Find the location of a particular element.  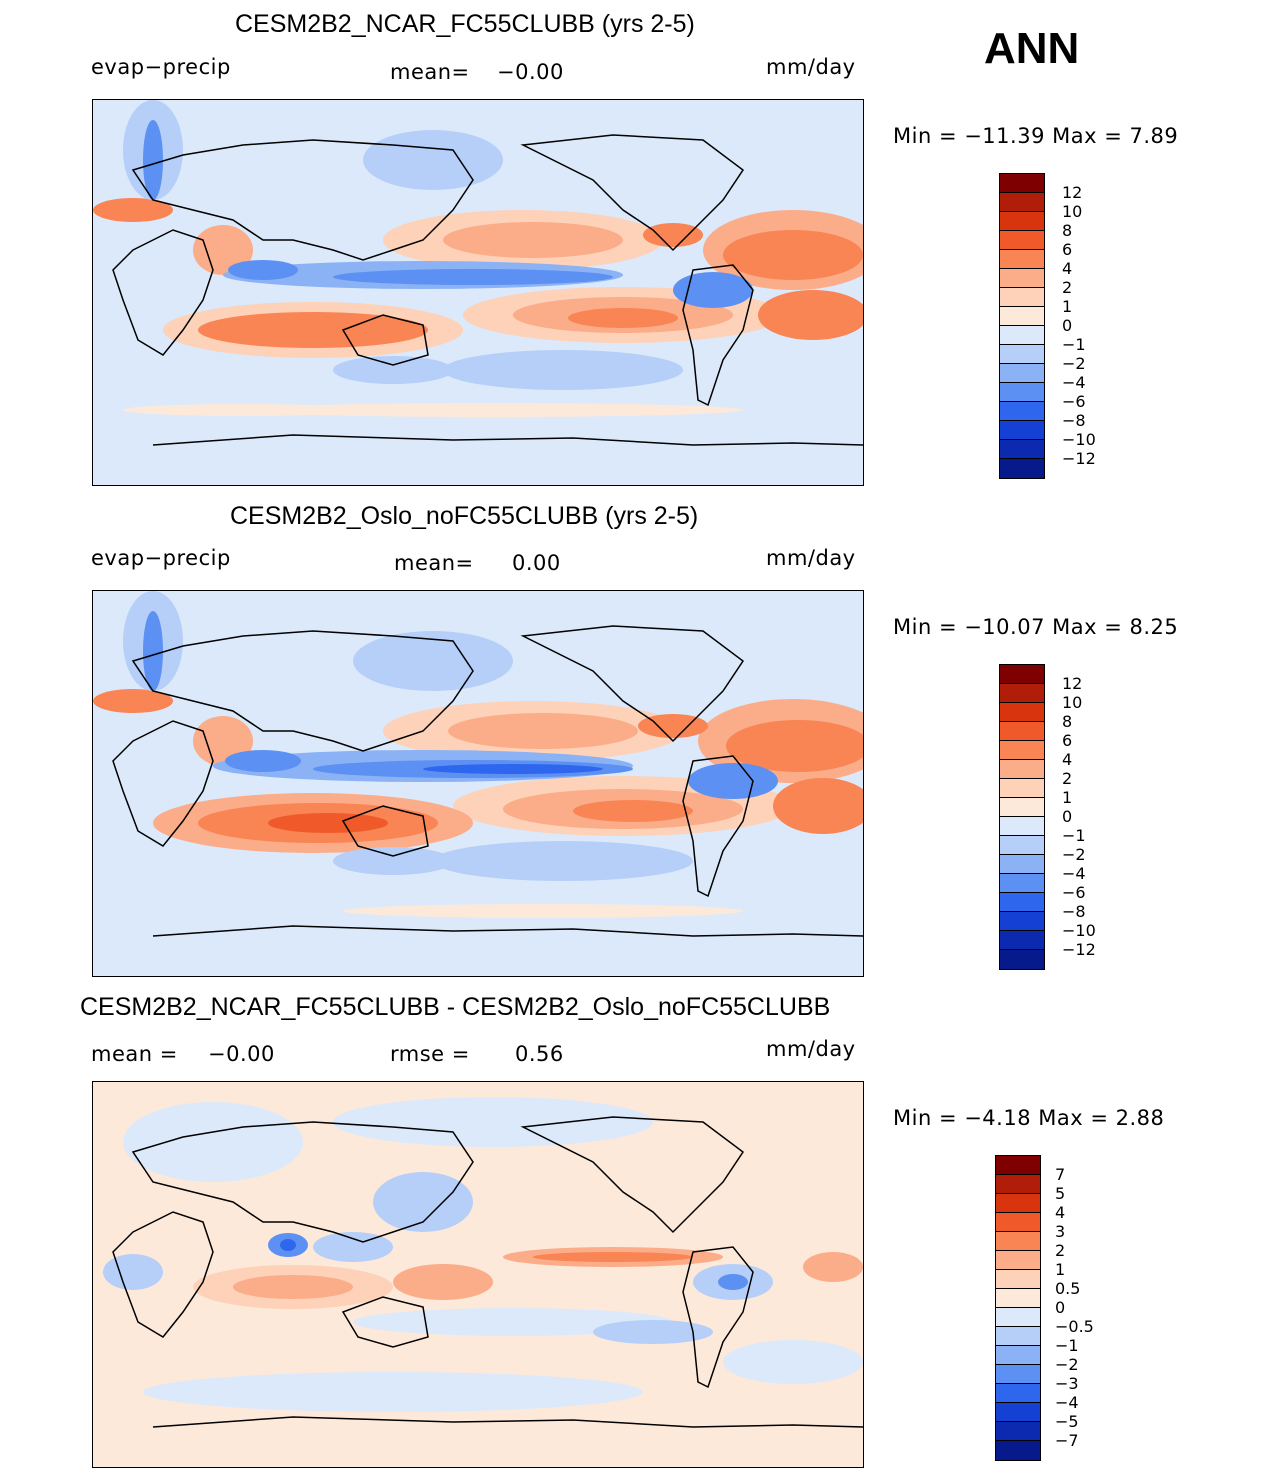

panel1-title: CESM2B2_NCAR_FC55CLUBB (yrs 2-5) is located at coordinates (465, 24).